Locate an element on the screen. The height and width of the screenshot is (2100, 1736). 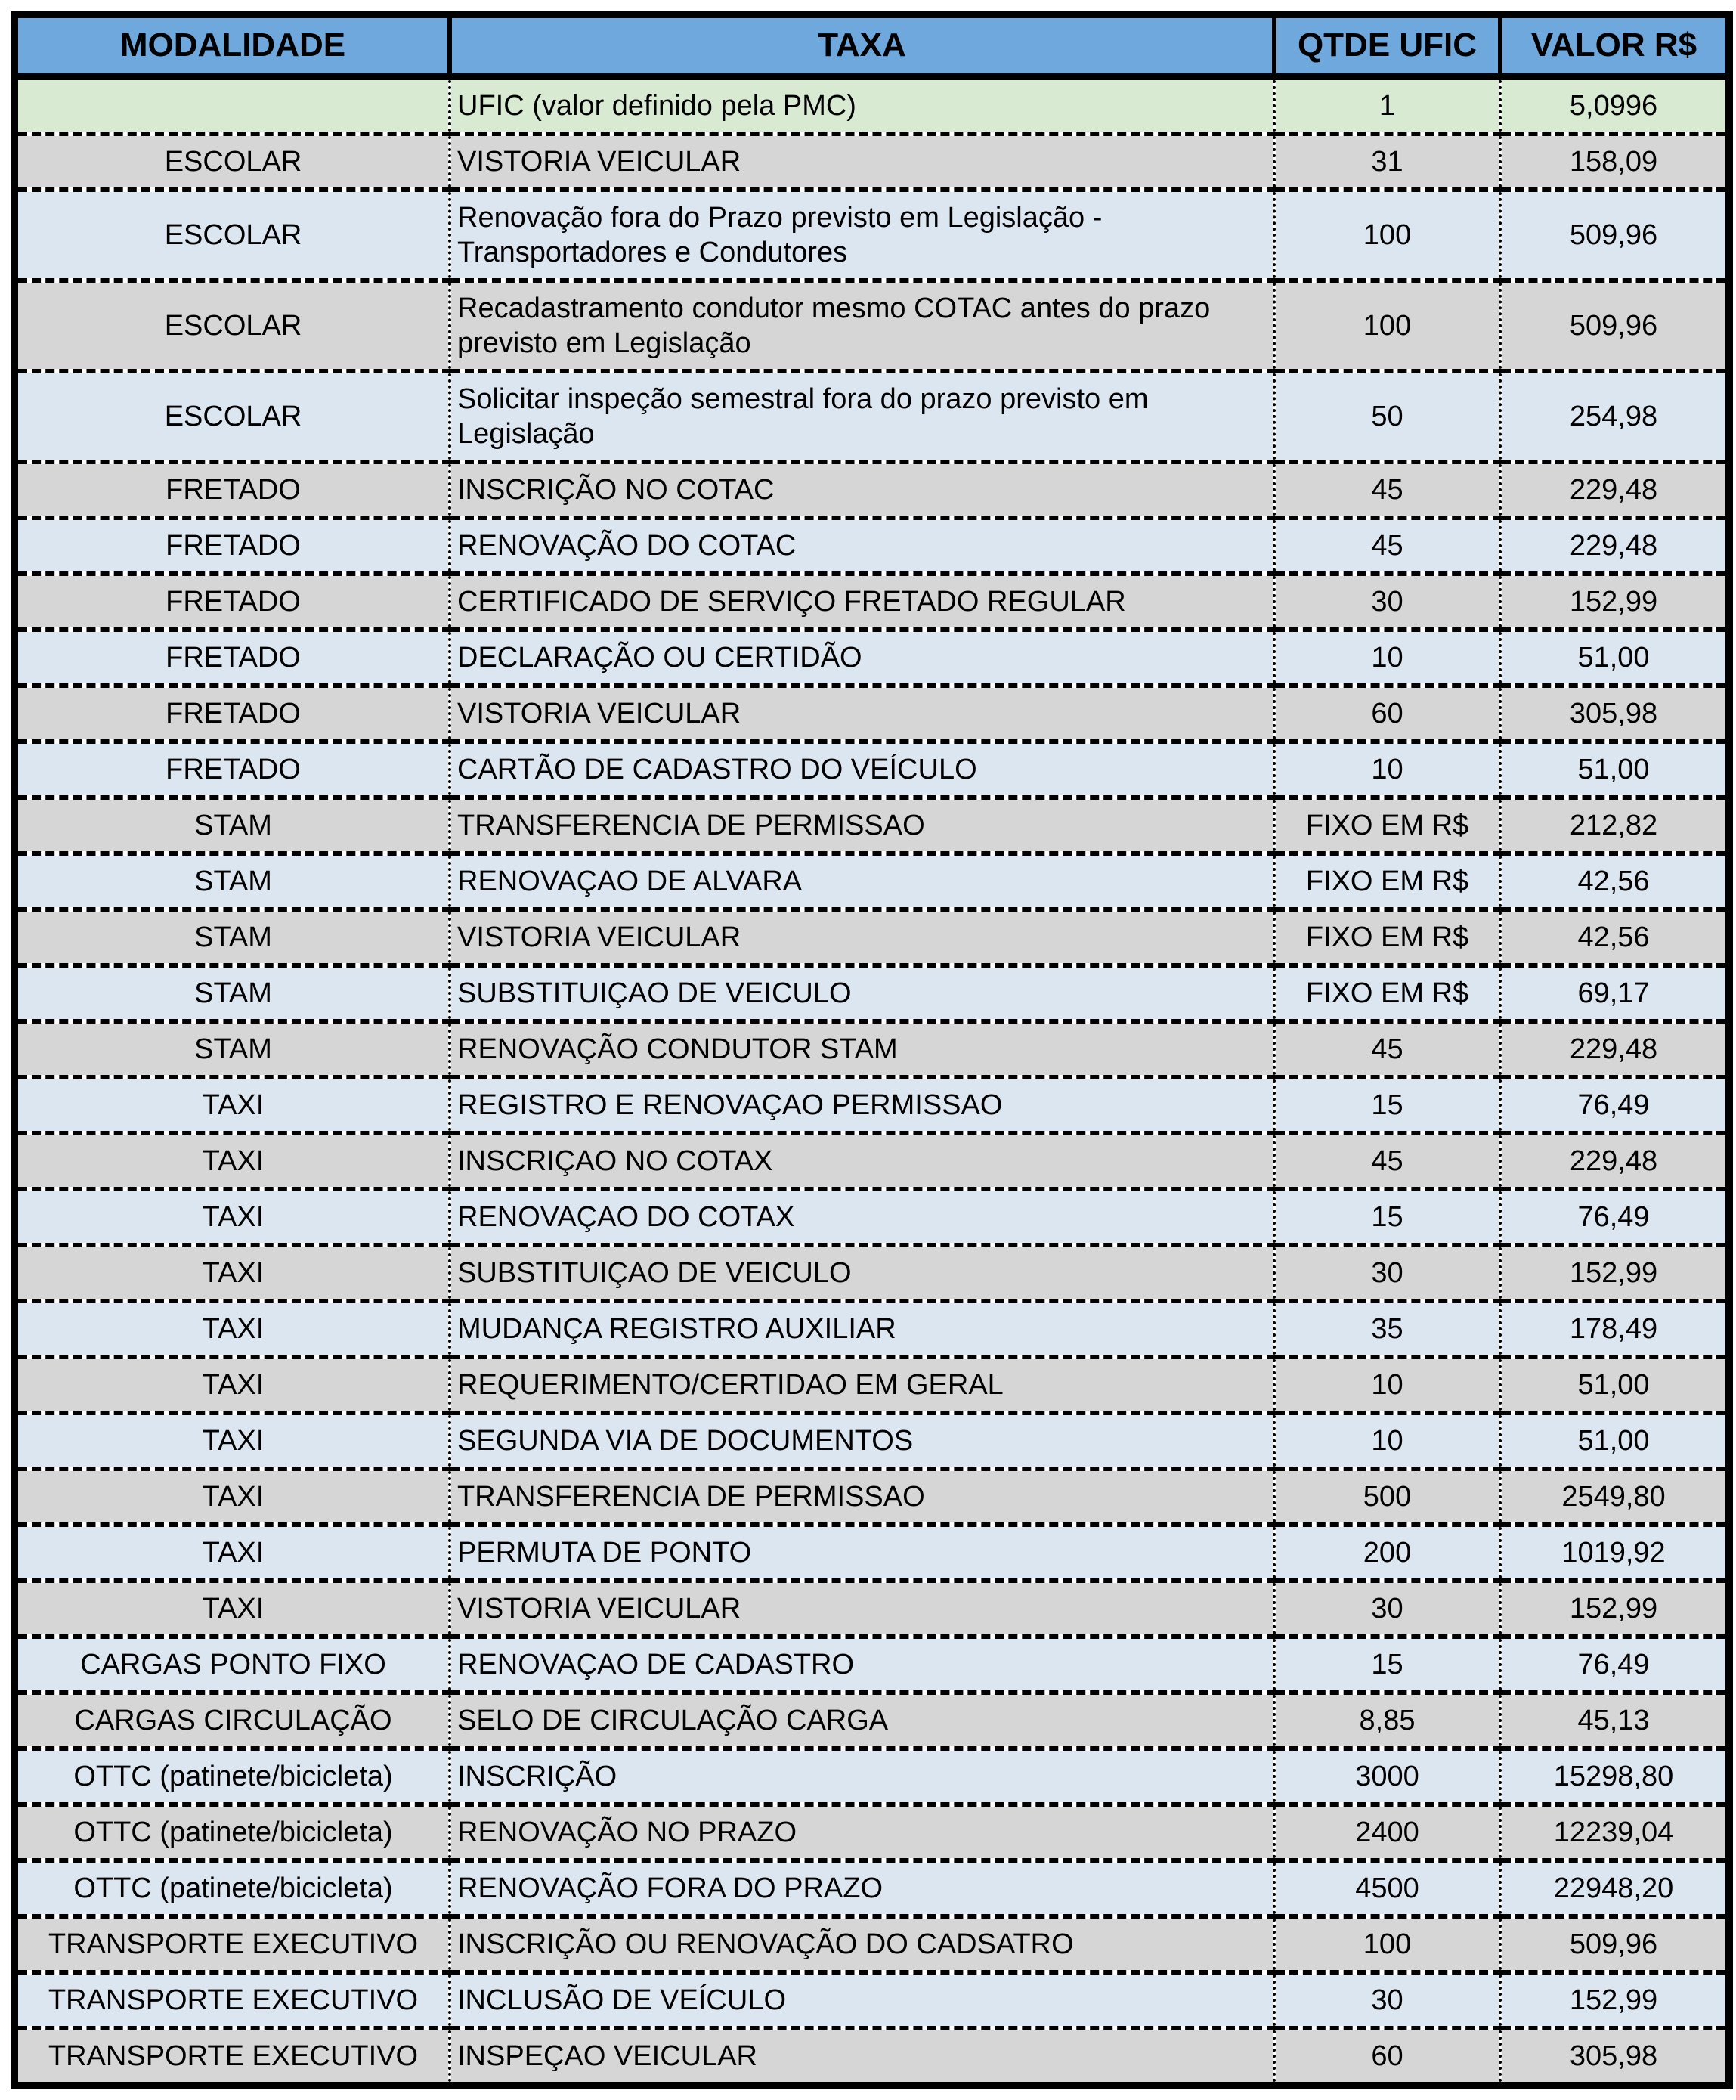
valor-cell: 158,09 is located at coordinates (1614, 160).